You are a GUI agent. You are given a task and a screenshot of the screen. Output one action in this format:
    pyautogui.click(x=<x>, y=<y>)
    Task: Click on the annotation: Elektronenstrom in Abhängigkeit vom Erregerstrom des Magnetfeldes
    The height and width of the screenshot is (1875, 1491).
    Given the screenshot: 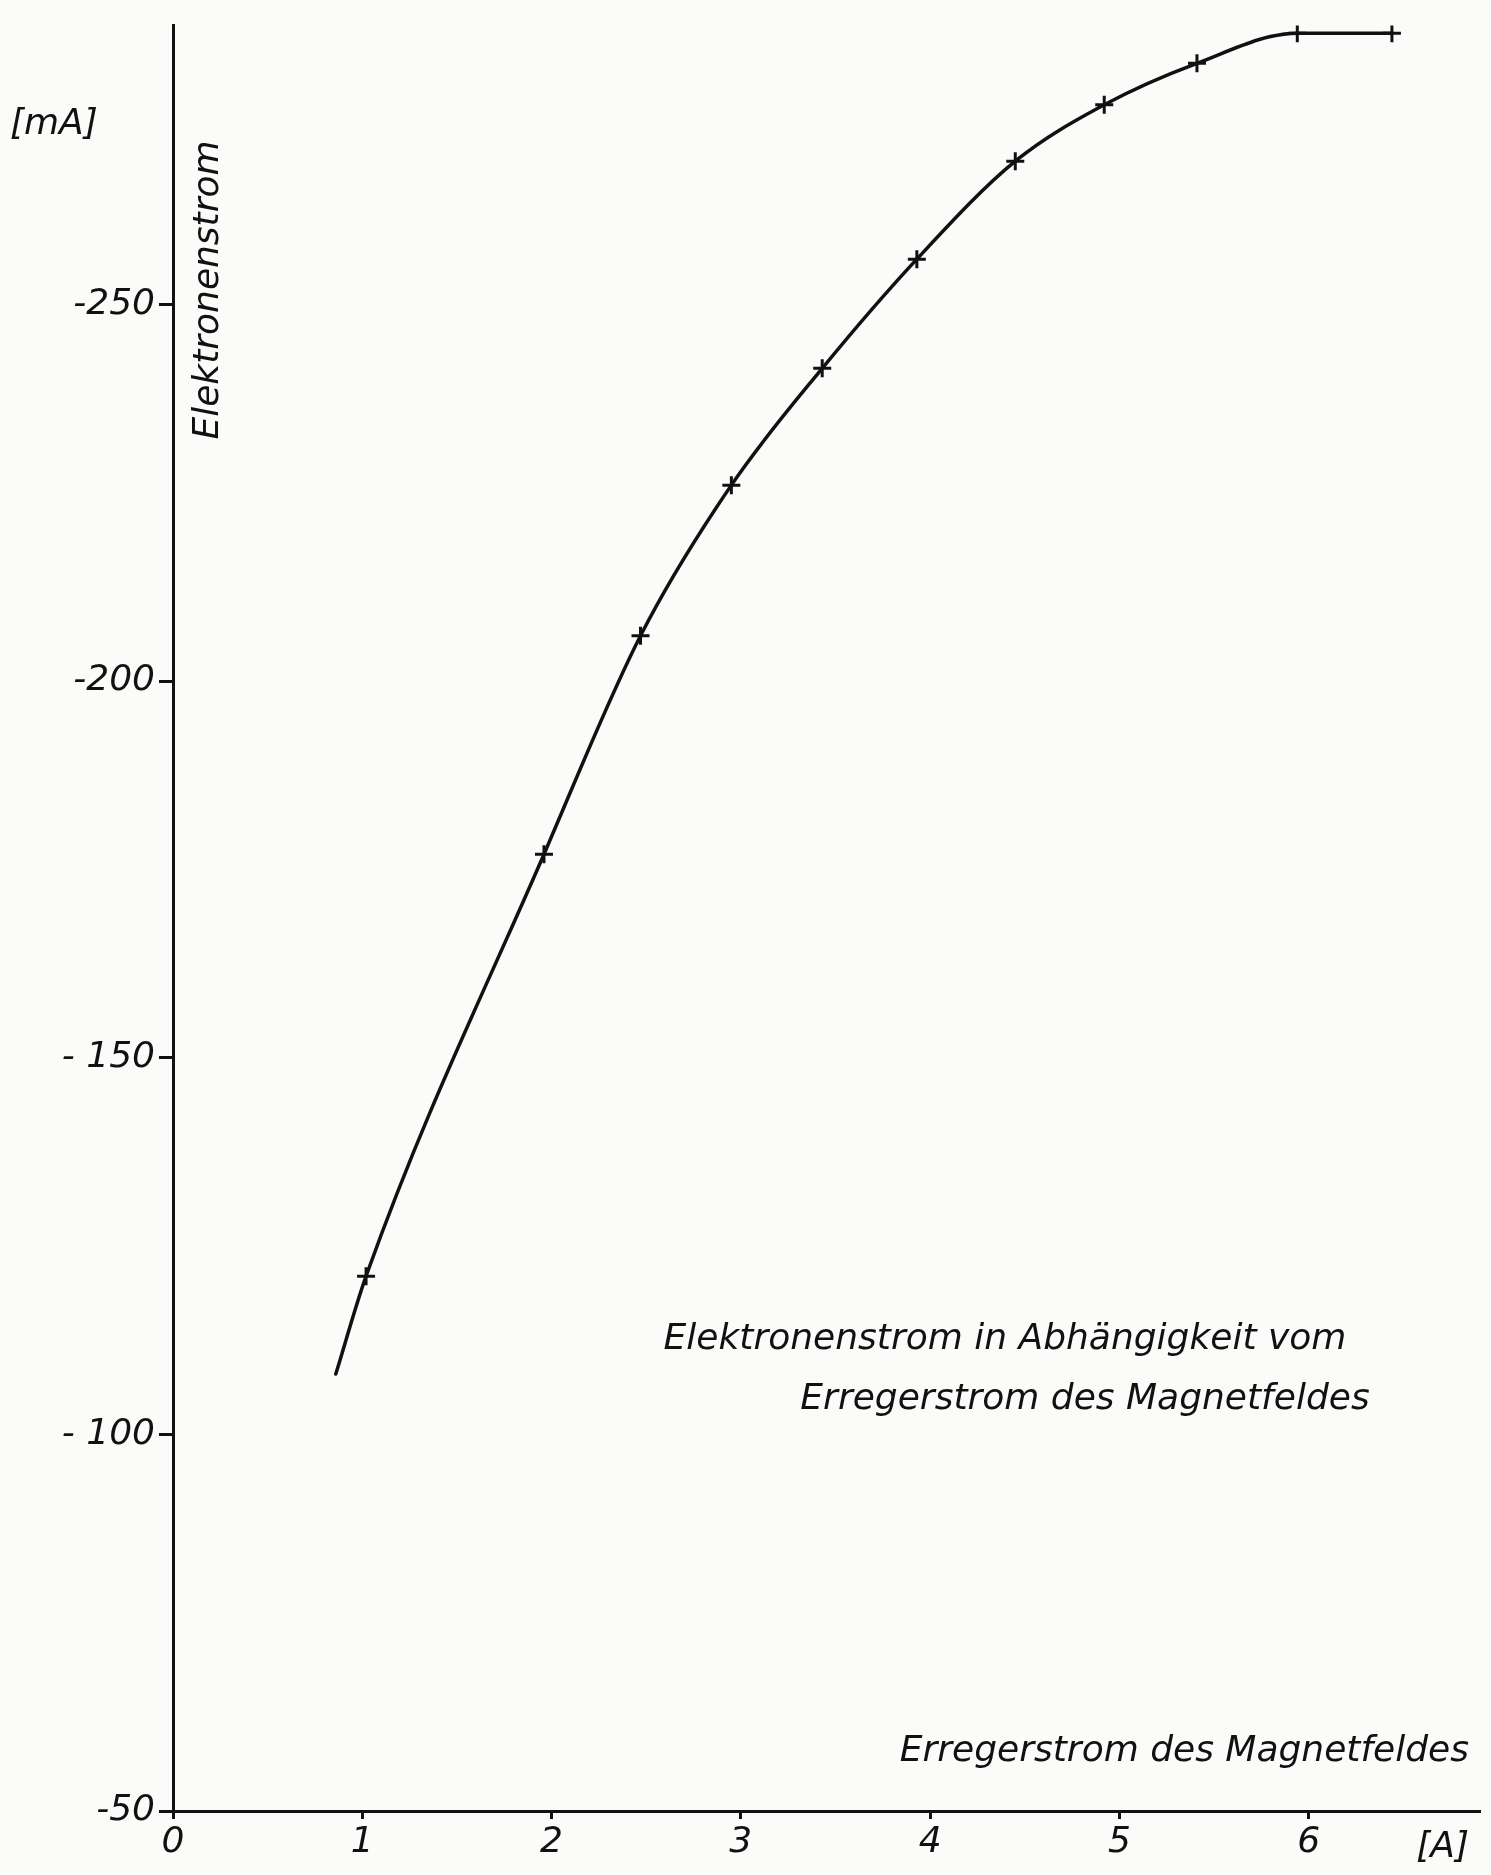 What is the action you would take?
    pyautogui.click(x=1016, y=1367)
    